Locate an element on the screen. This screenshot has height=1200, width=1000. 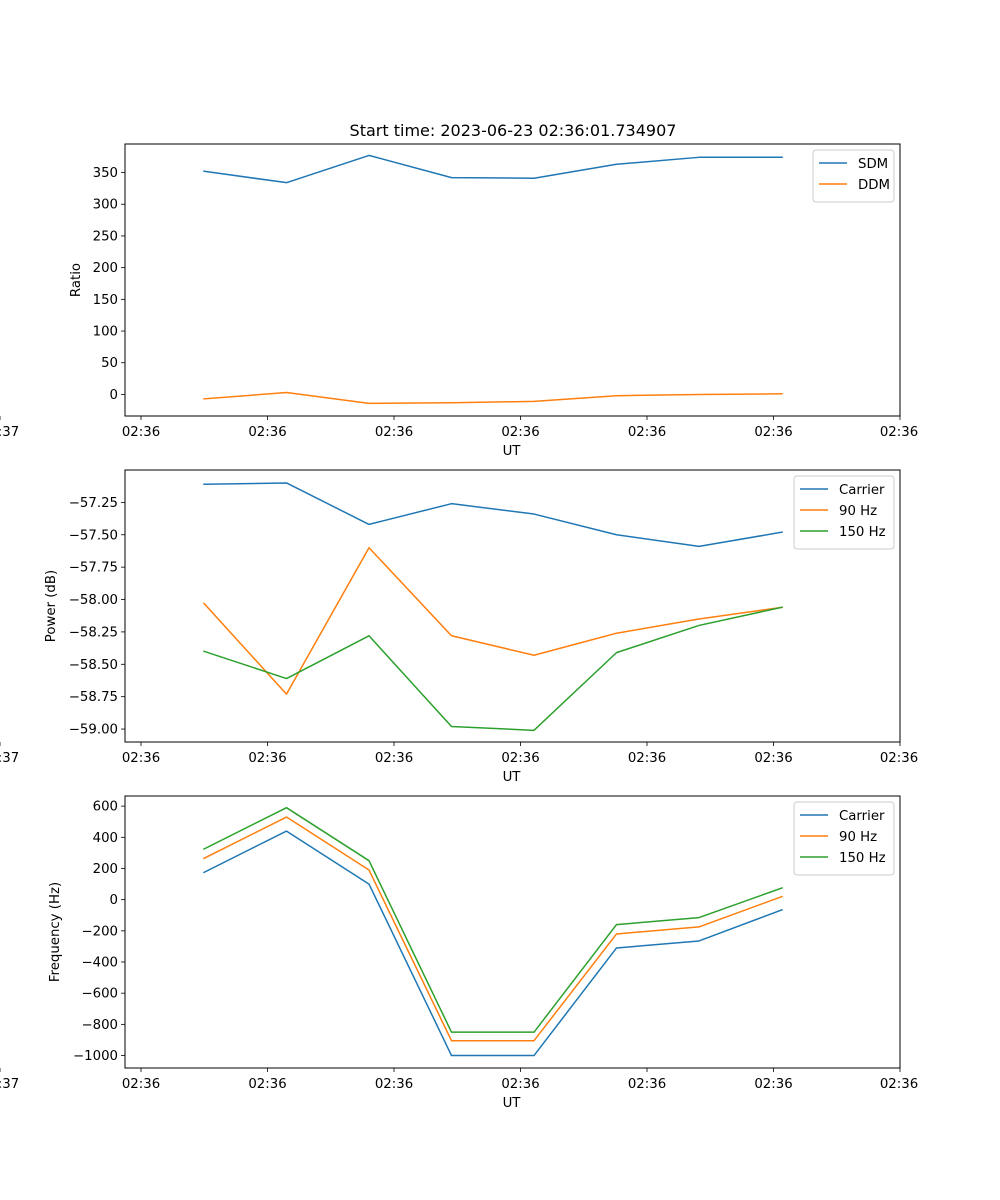
y-tick-label: −57.25 is located at coordinates (93, 503).